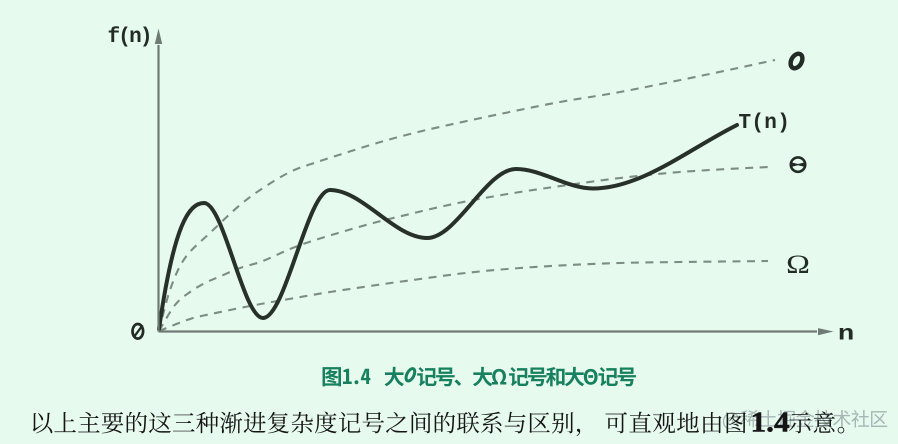 This screenshot has height=444, width=898. I want to click on svg-text: f(n), so click(129, 37).